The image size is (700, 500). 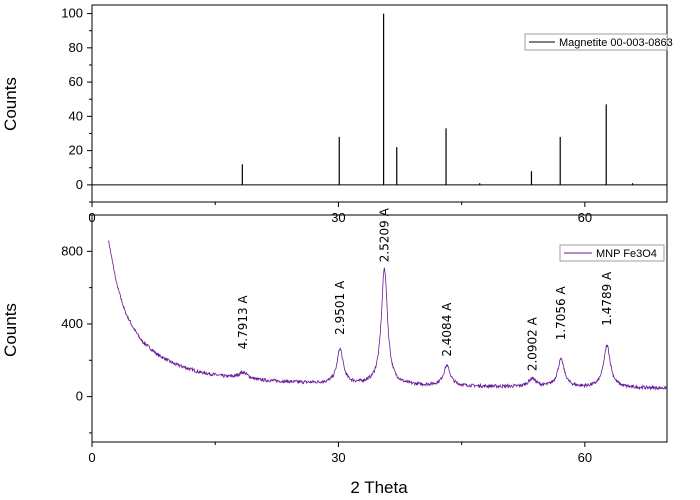 I want to click on top-y-tick-label: 80, so click(x=76, y=47).